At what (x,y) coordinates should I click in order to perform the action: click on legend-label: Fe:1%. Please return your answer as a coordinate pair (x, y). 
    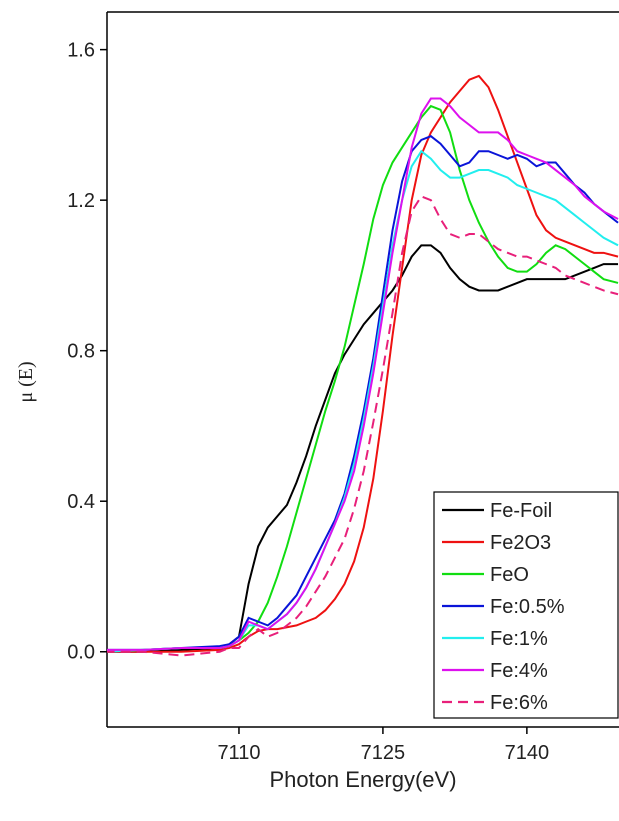
    Looking at the image, I should click on (519, 639).